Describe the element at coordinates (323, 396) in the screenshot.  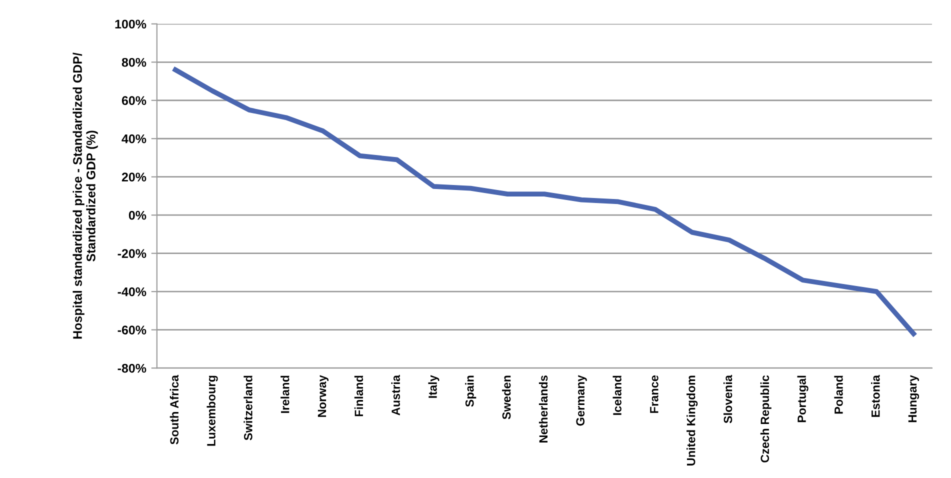
I see `x-tick-label: Norway` at that location.